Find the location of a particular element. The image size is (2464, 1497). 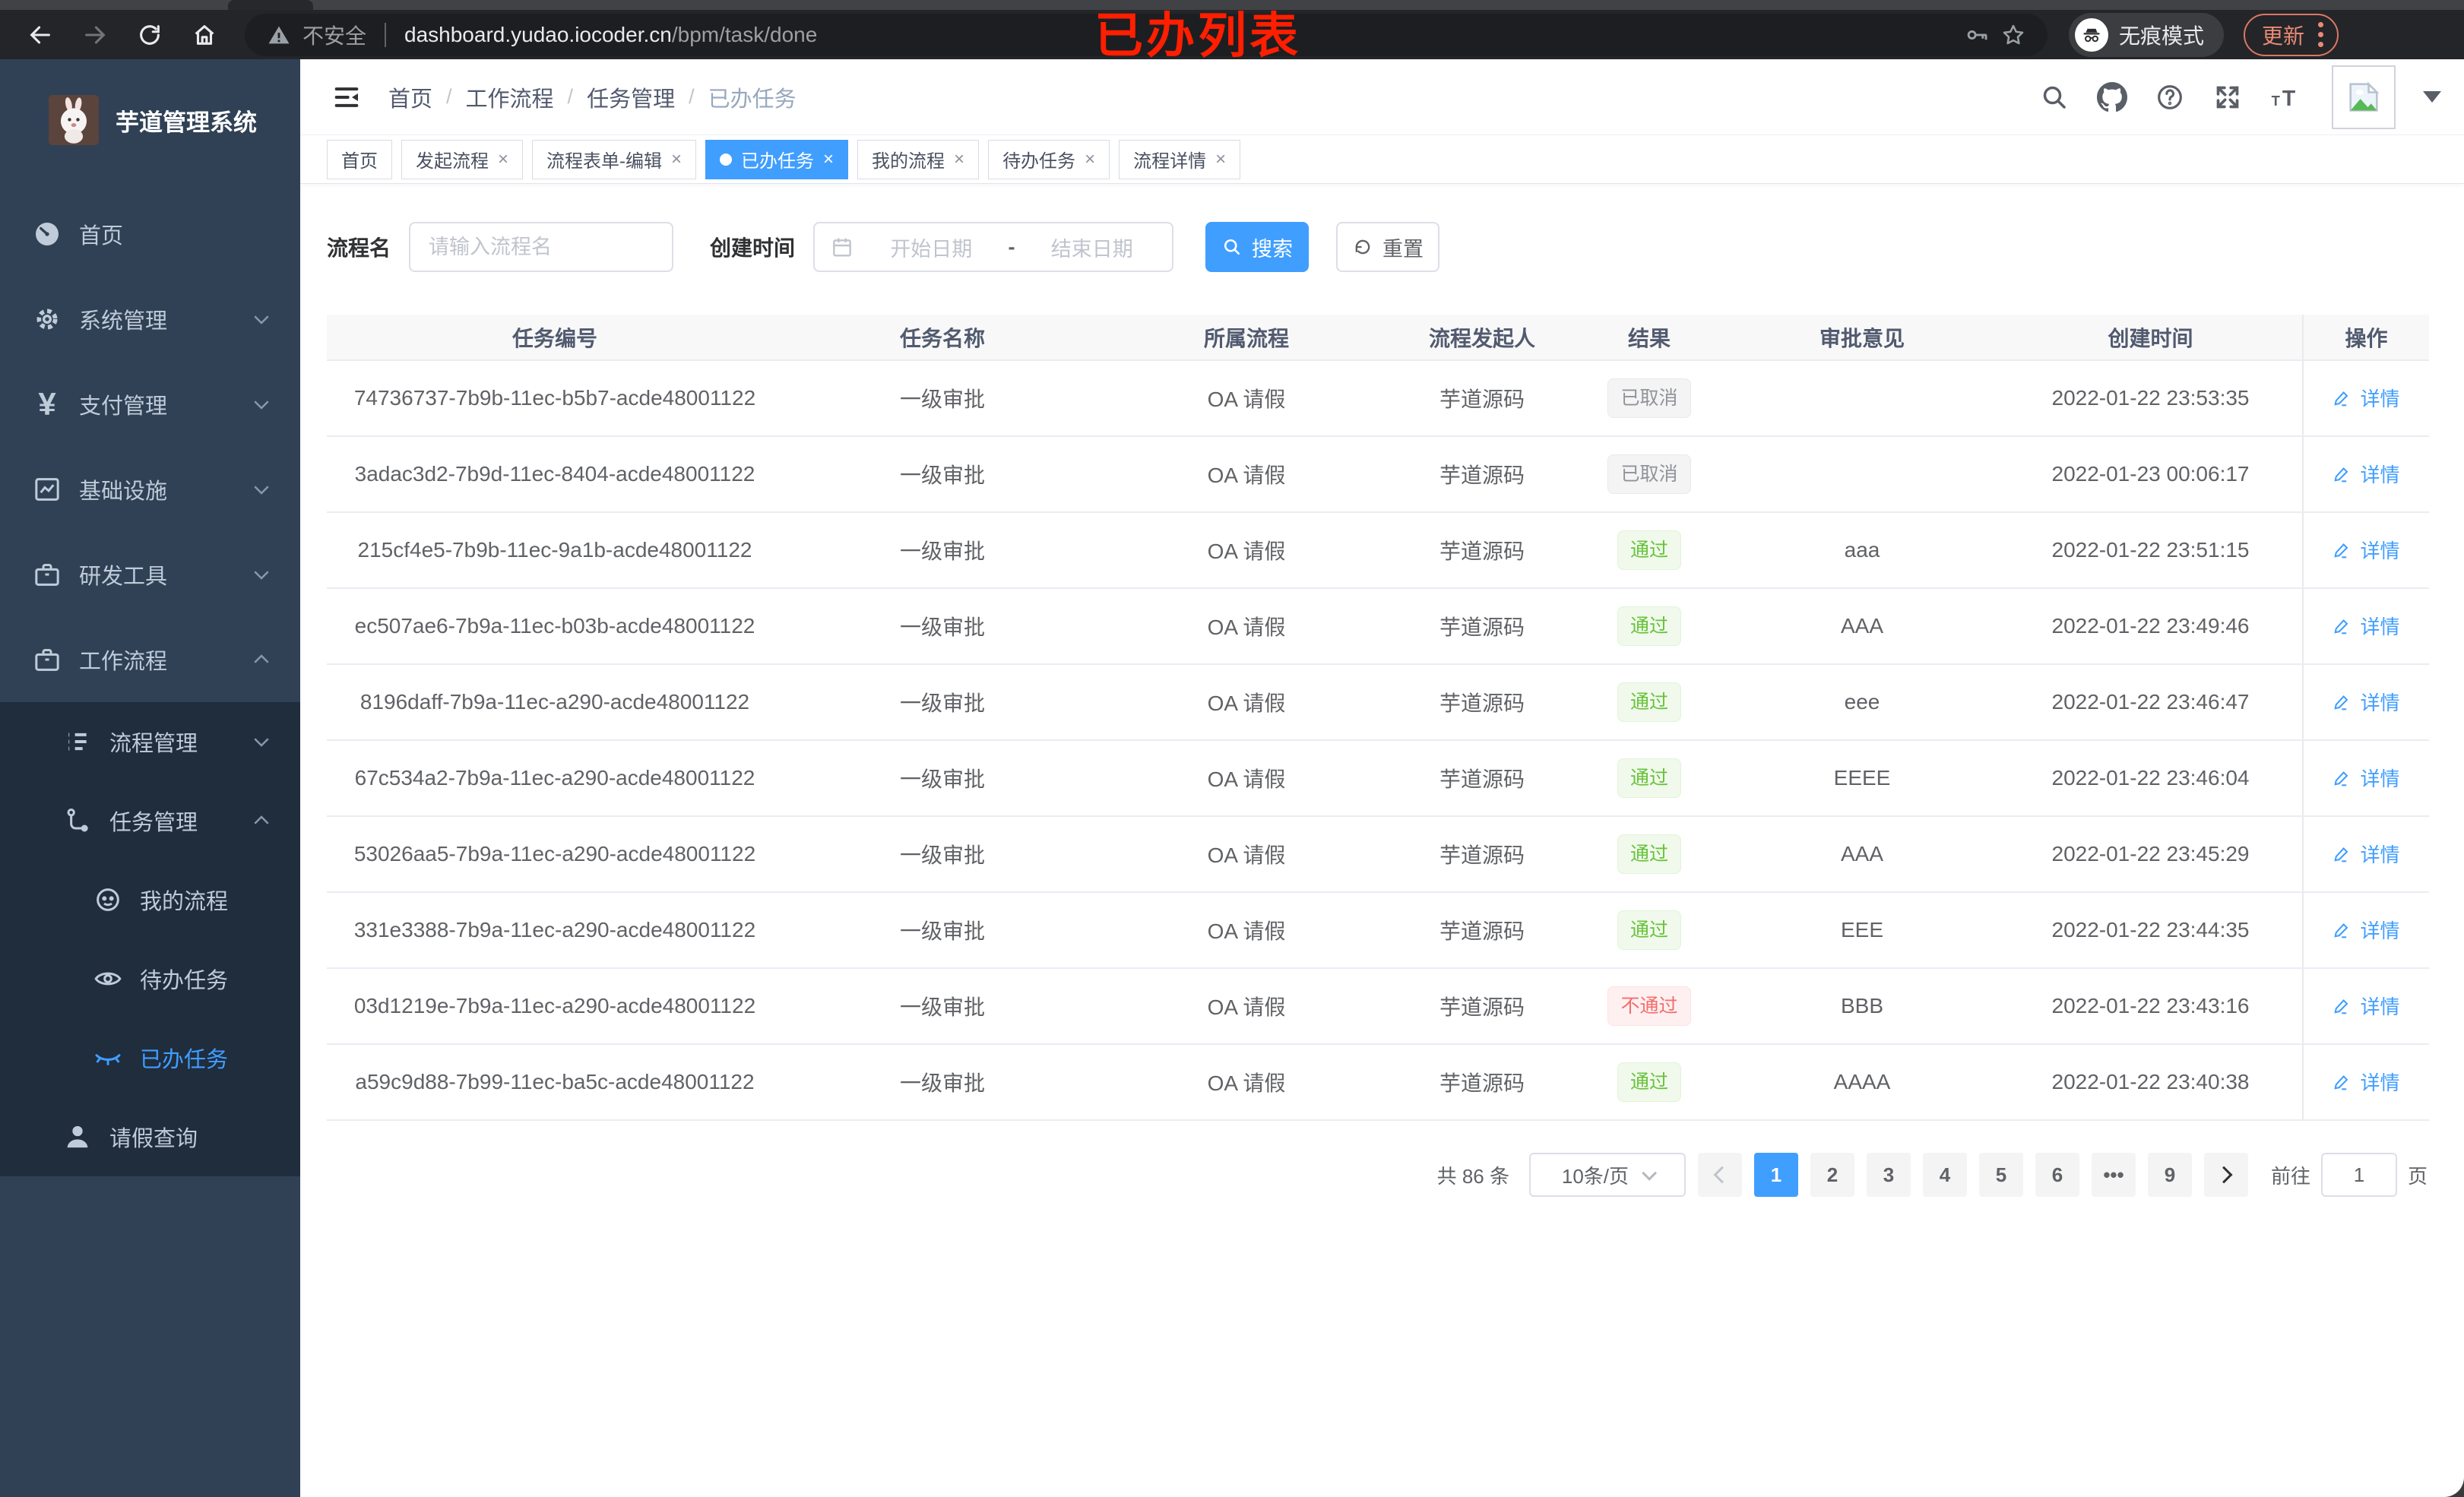

sidebar-item-done-tasks: 已办任务 is located at coordinates (150, 1057).